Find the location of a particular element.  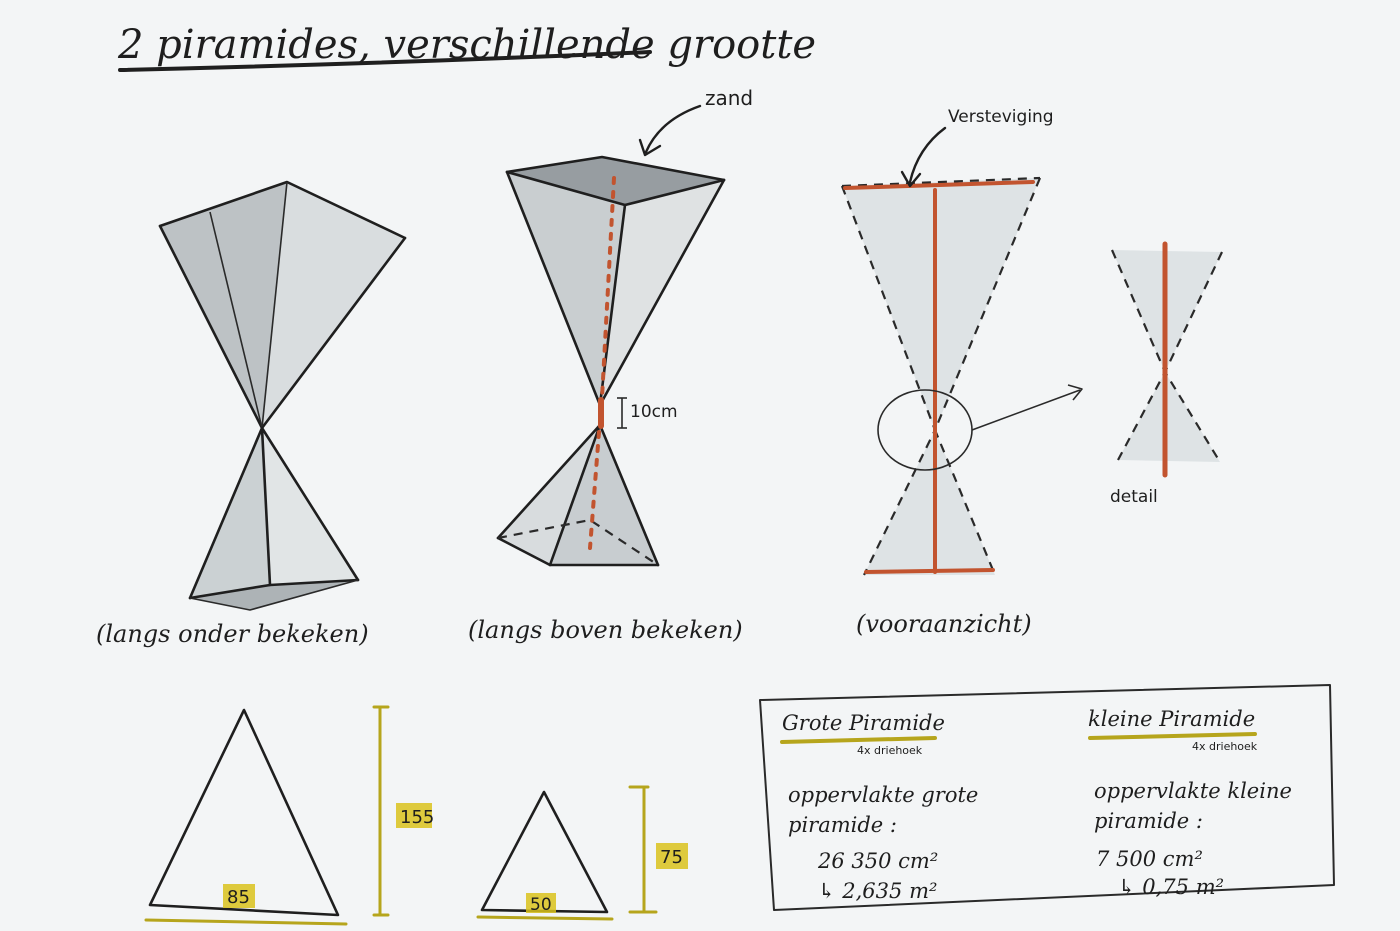

small-height-label: 75 is located at coordinates (671, 857).